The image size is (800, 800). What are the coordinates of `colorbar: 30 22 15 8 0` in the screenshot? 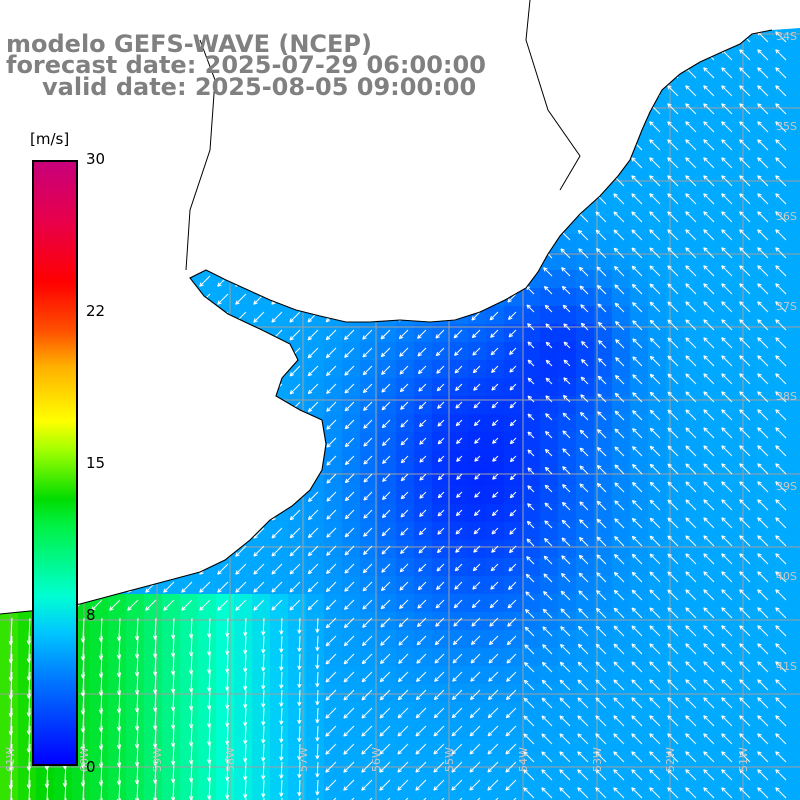 It's located at (67, 463).